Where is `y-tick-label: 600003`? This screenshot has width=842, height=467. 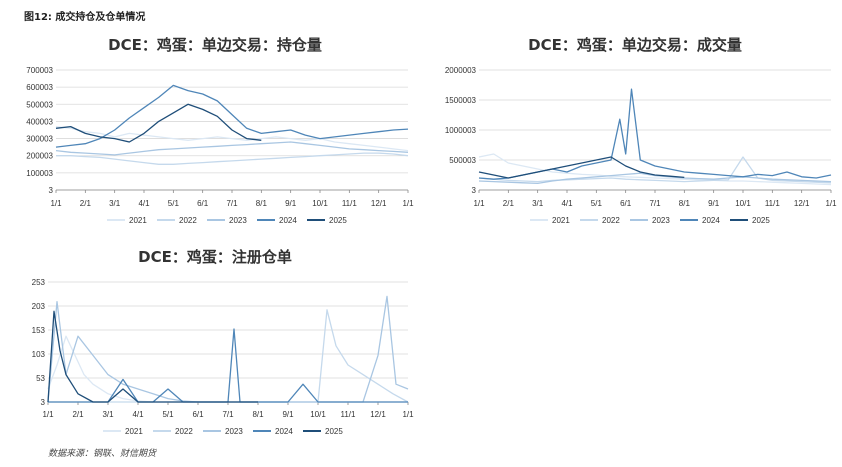 y-tick-label: 600003 is located at coordinates (39, 87).